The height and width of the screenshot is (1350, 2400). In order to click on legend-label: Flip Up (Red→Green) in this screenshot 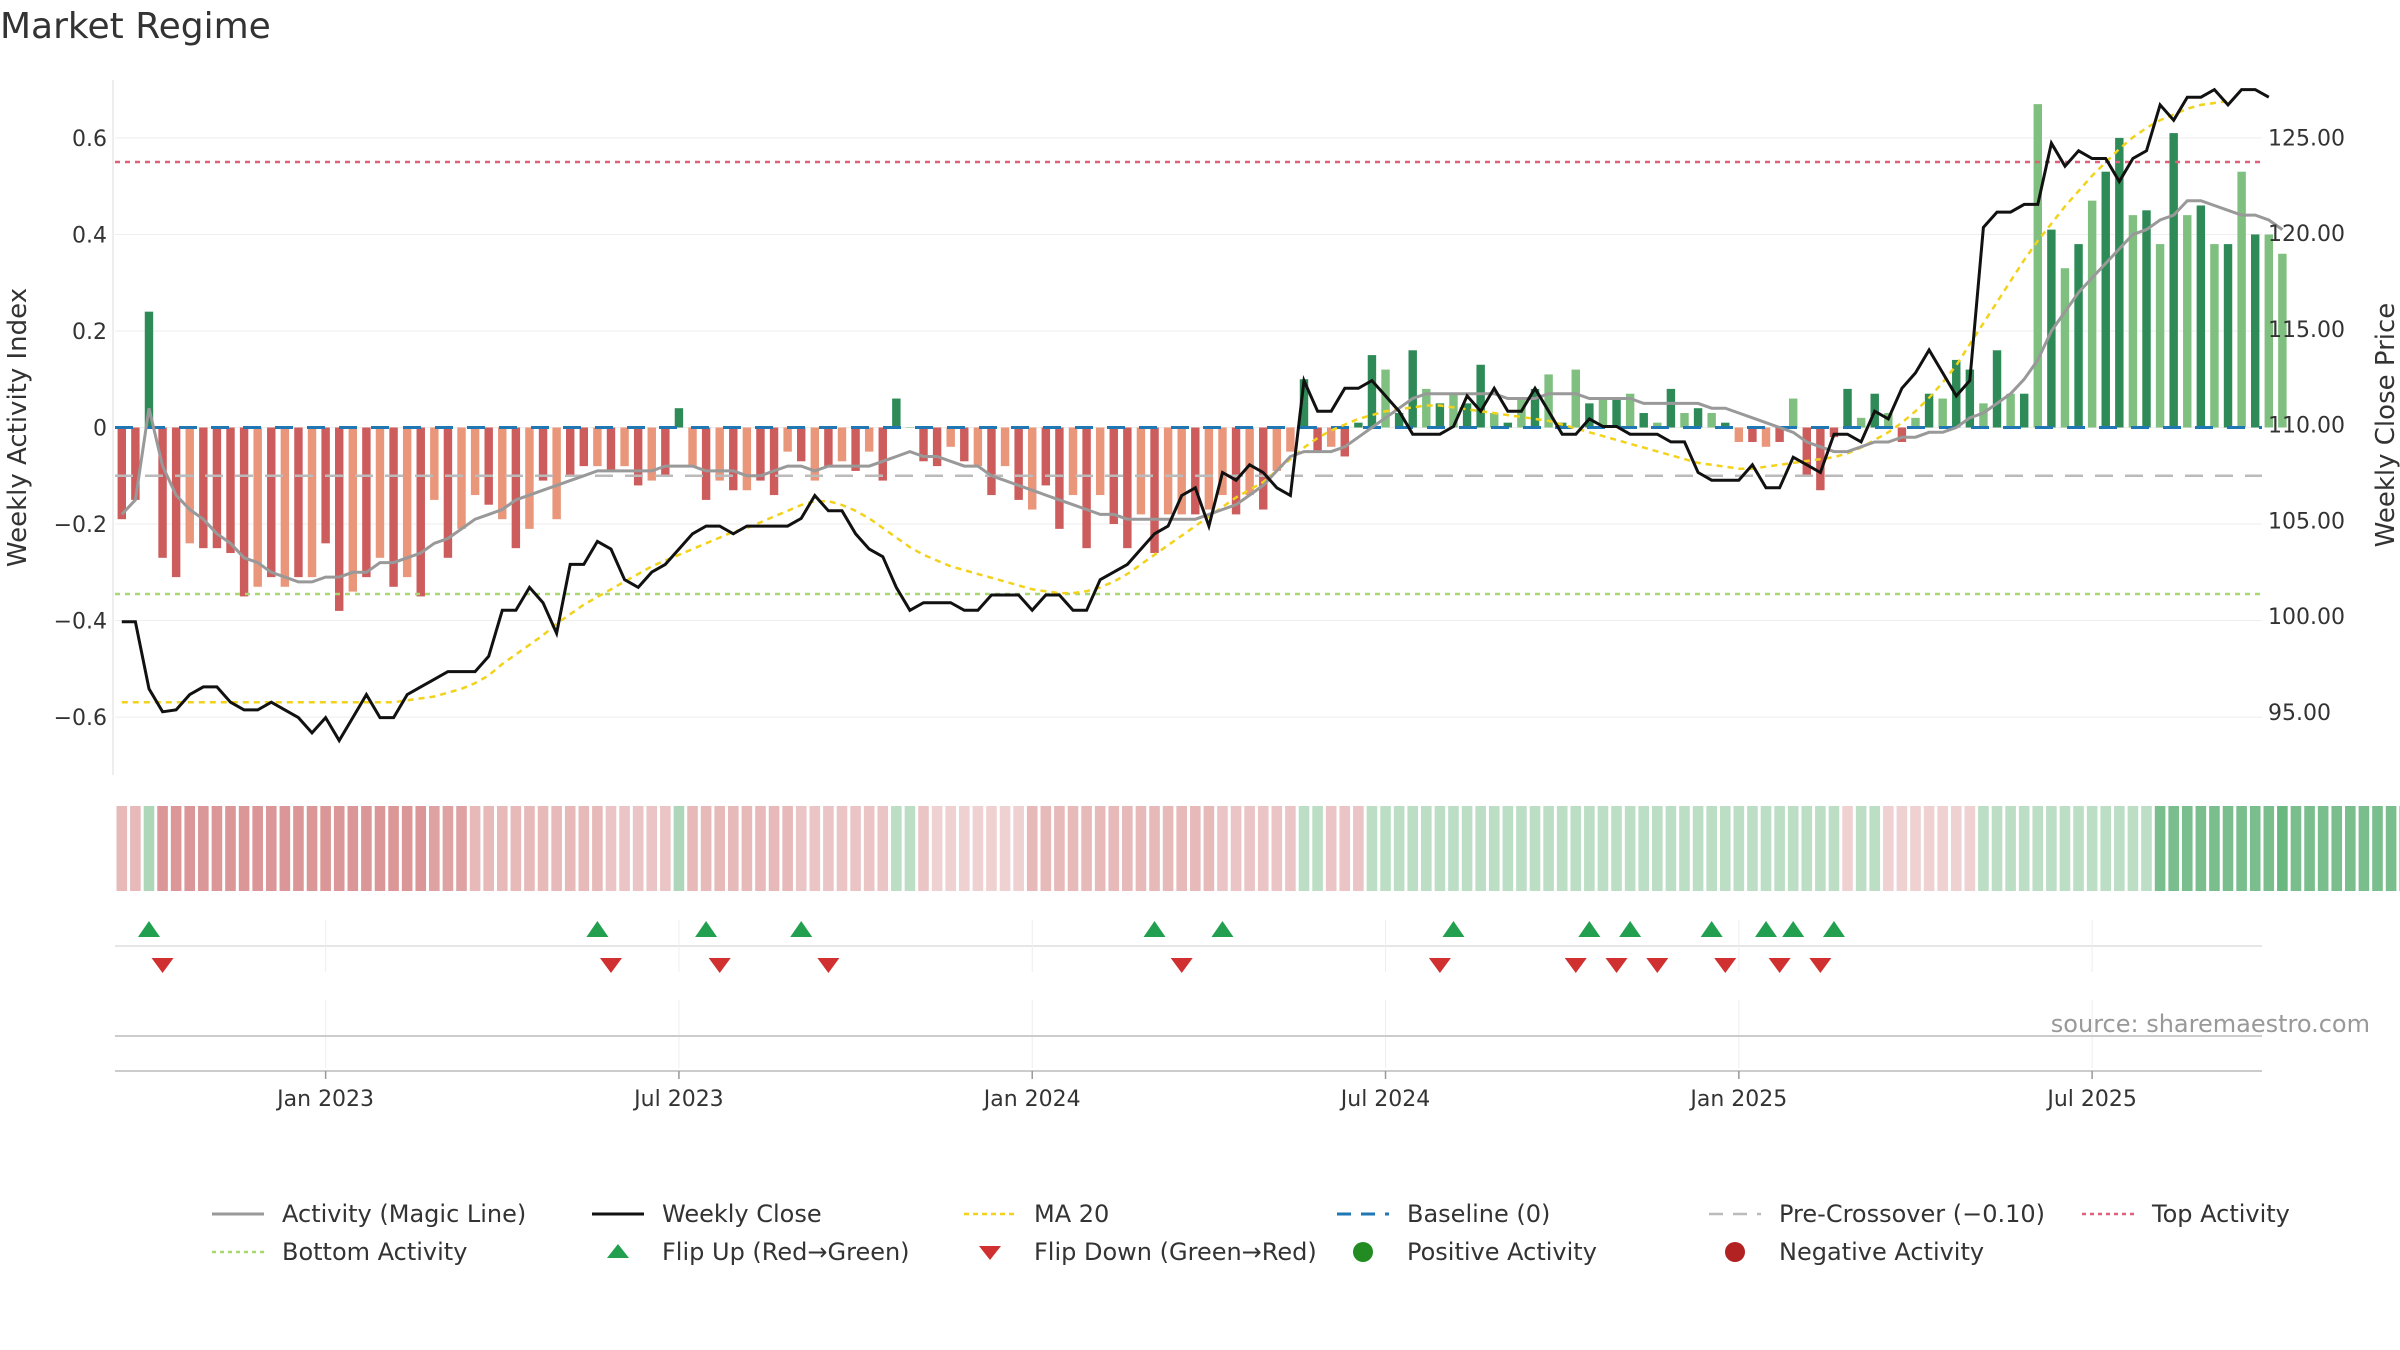, I will do `click(786, 1252)`.